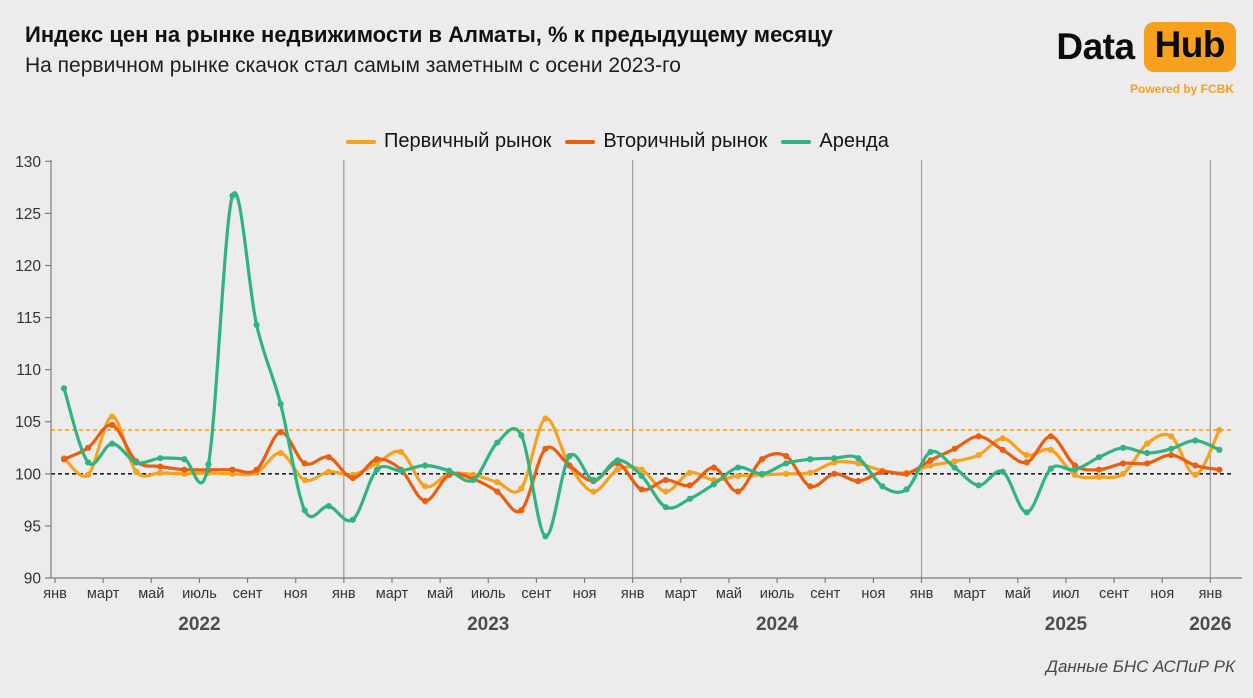 The height and width of the screenshot is (698, 1253). What do you see at coordinates (536, 594) in the screenshot?
I see `x-tick-label: сент` at bounding box center [536, 594].